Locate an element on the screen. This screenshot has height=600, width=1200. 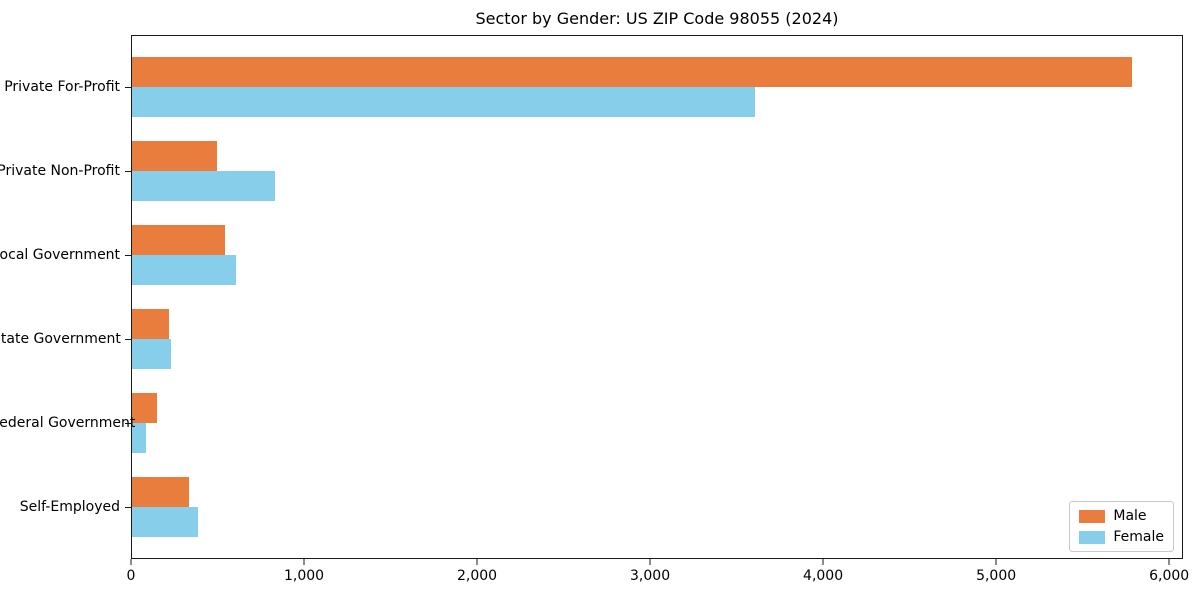
legend-label: Male is located at coordinates (1130, 516).